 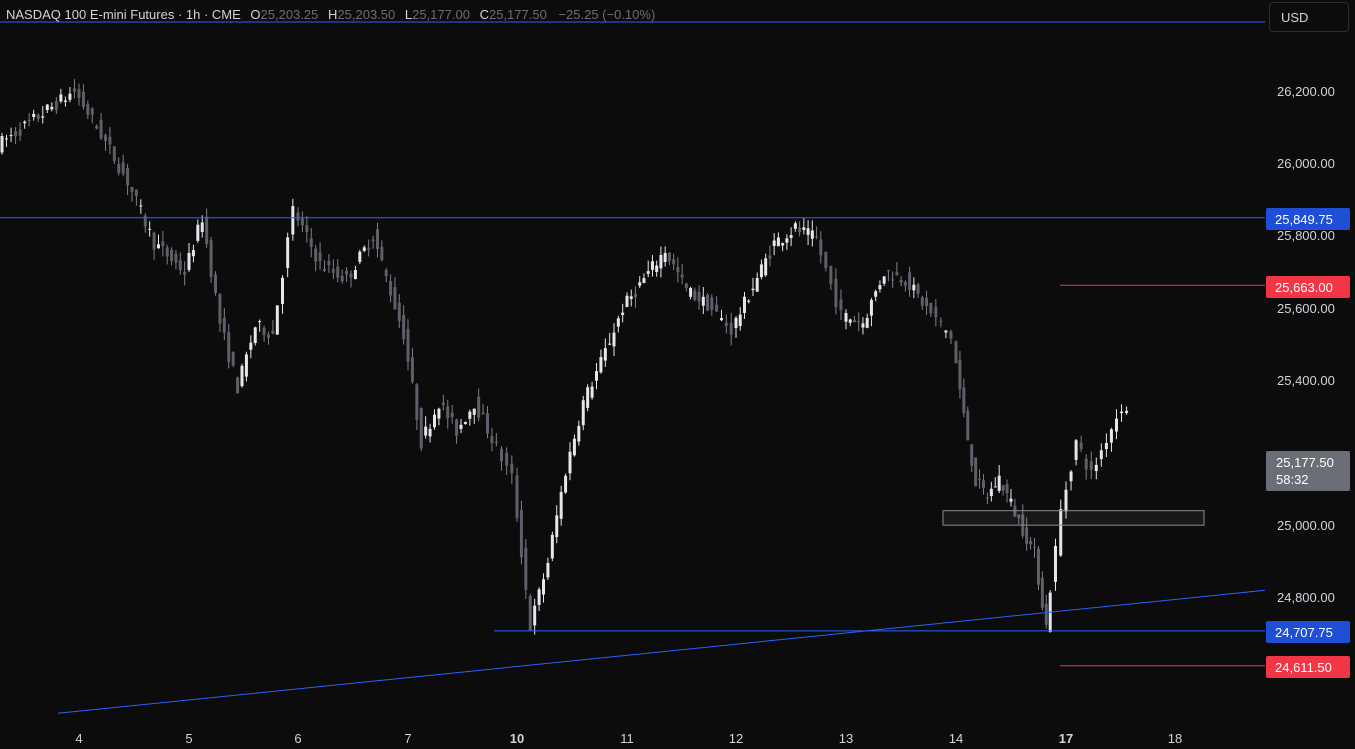 I want to click on x-tick-label: 17, so click(x=1066, y=738).